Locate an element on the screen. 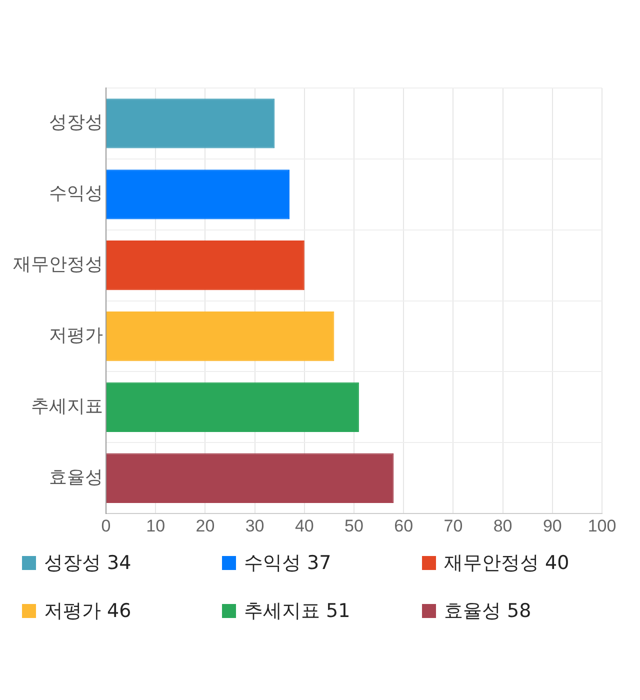 This screenshot has height=700, width=640. x-tick-label: 60 is located at coordinates (404, 526).